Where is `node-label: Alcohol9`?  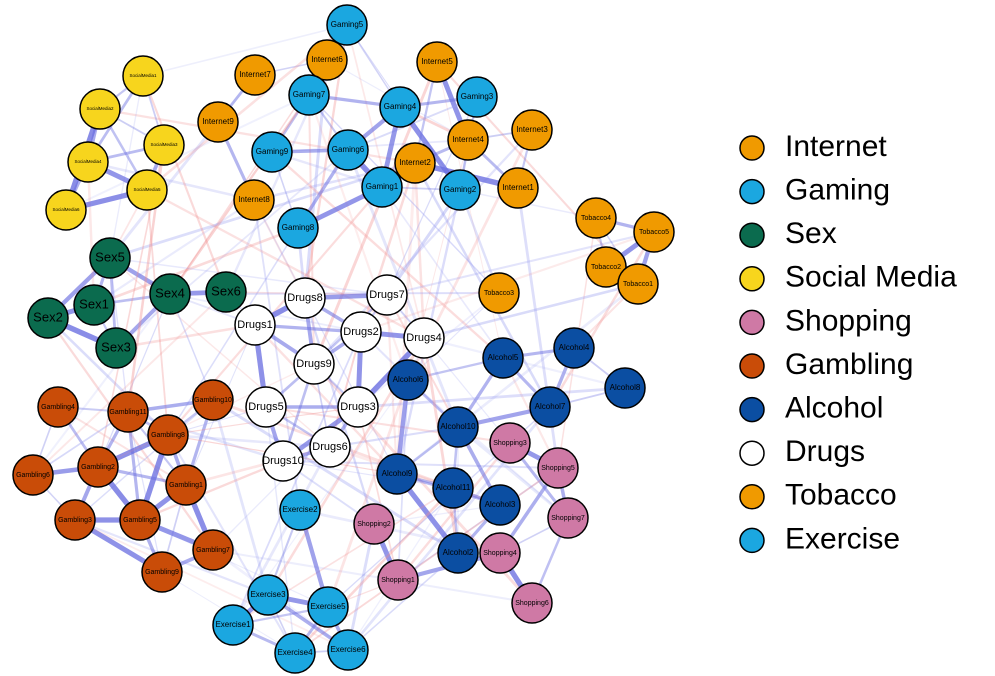
node-label: Alcohol9 is located at coordinates (397, 473).